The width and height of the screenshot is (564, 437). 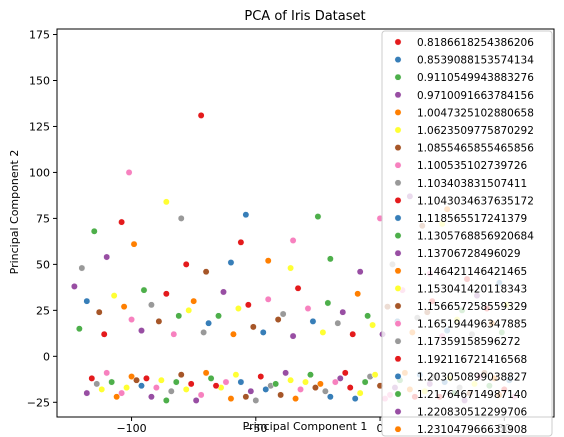 What do you see at coordinates (472, 184) in the screenshot?
I see `legend-label: 1.103403831507411` at bounding box center [472, 184].